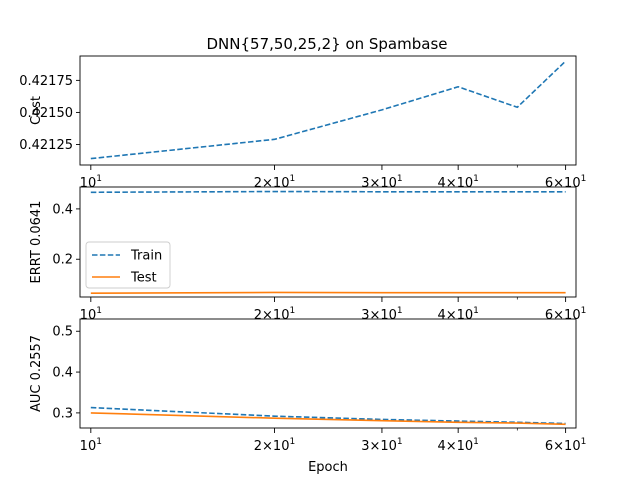 The width and height of the screenshot is (640, 480). Describe the element at coordinates (62, 260) in the screenshot. I see `y-tick-label: 0.2` at that location.